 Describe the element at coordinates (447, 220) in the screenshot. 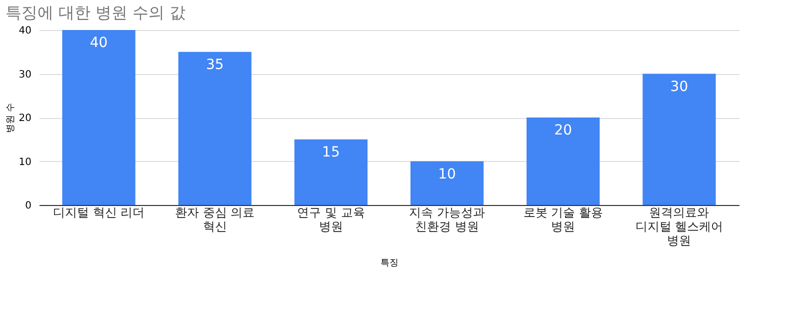

I see `x-tick-label: 지속 가능성과 친환경 병원` at that location.